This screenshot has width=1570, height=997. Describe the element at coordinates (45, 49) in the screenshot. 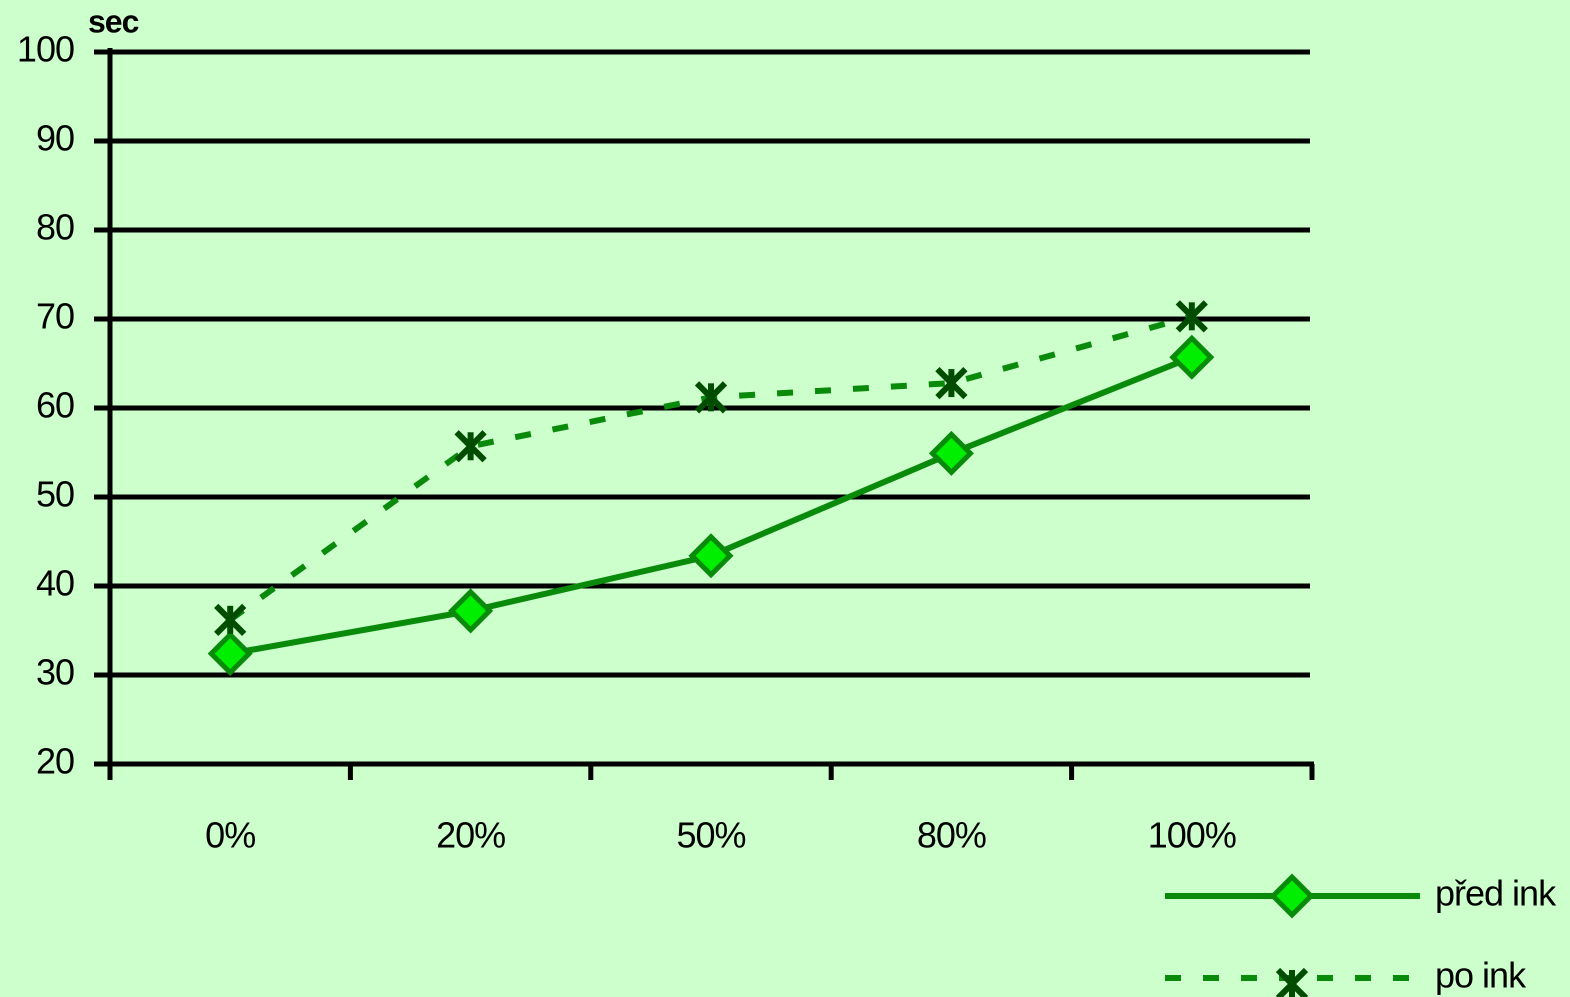

I see `y-tick-label: 100` at that location.